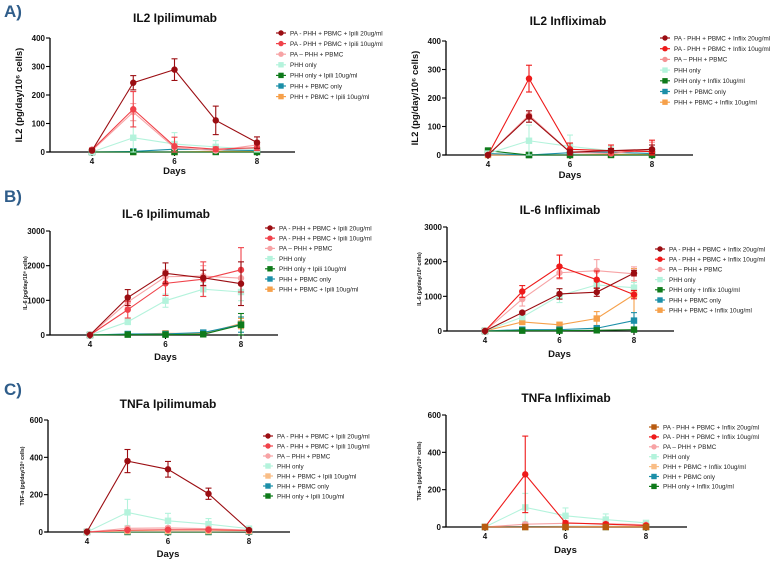 The image size is (781, 566). What do you see at coordinates (13, 389) in the screenshot?
I see `section-label-c: C)` at bounding box center [13, 389].